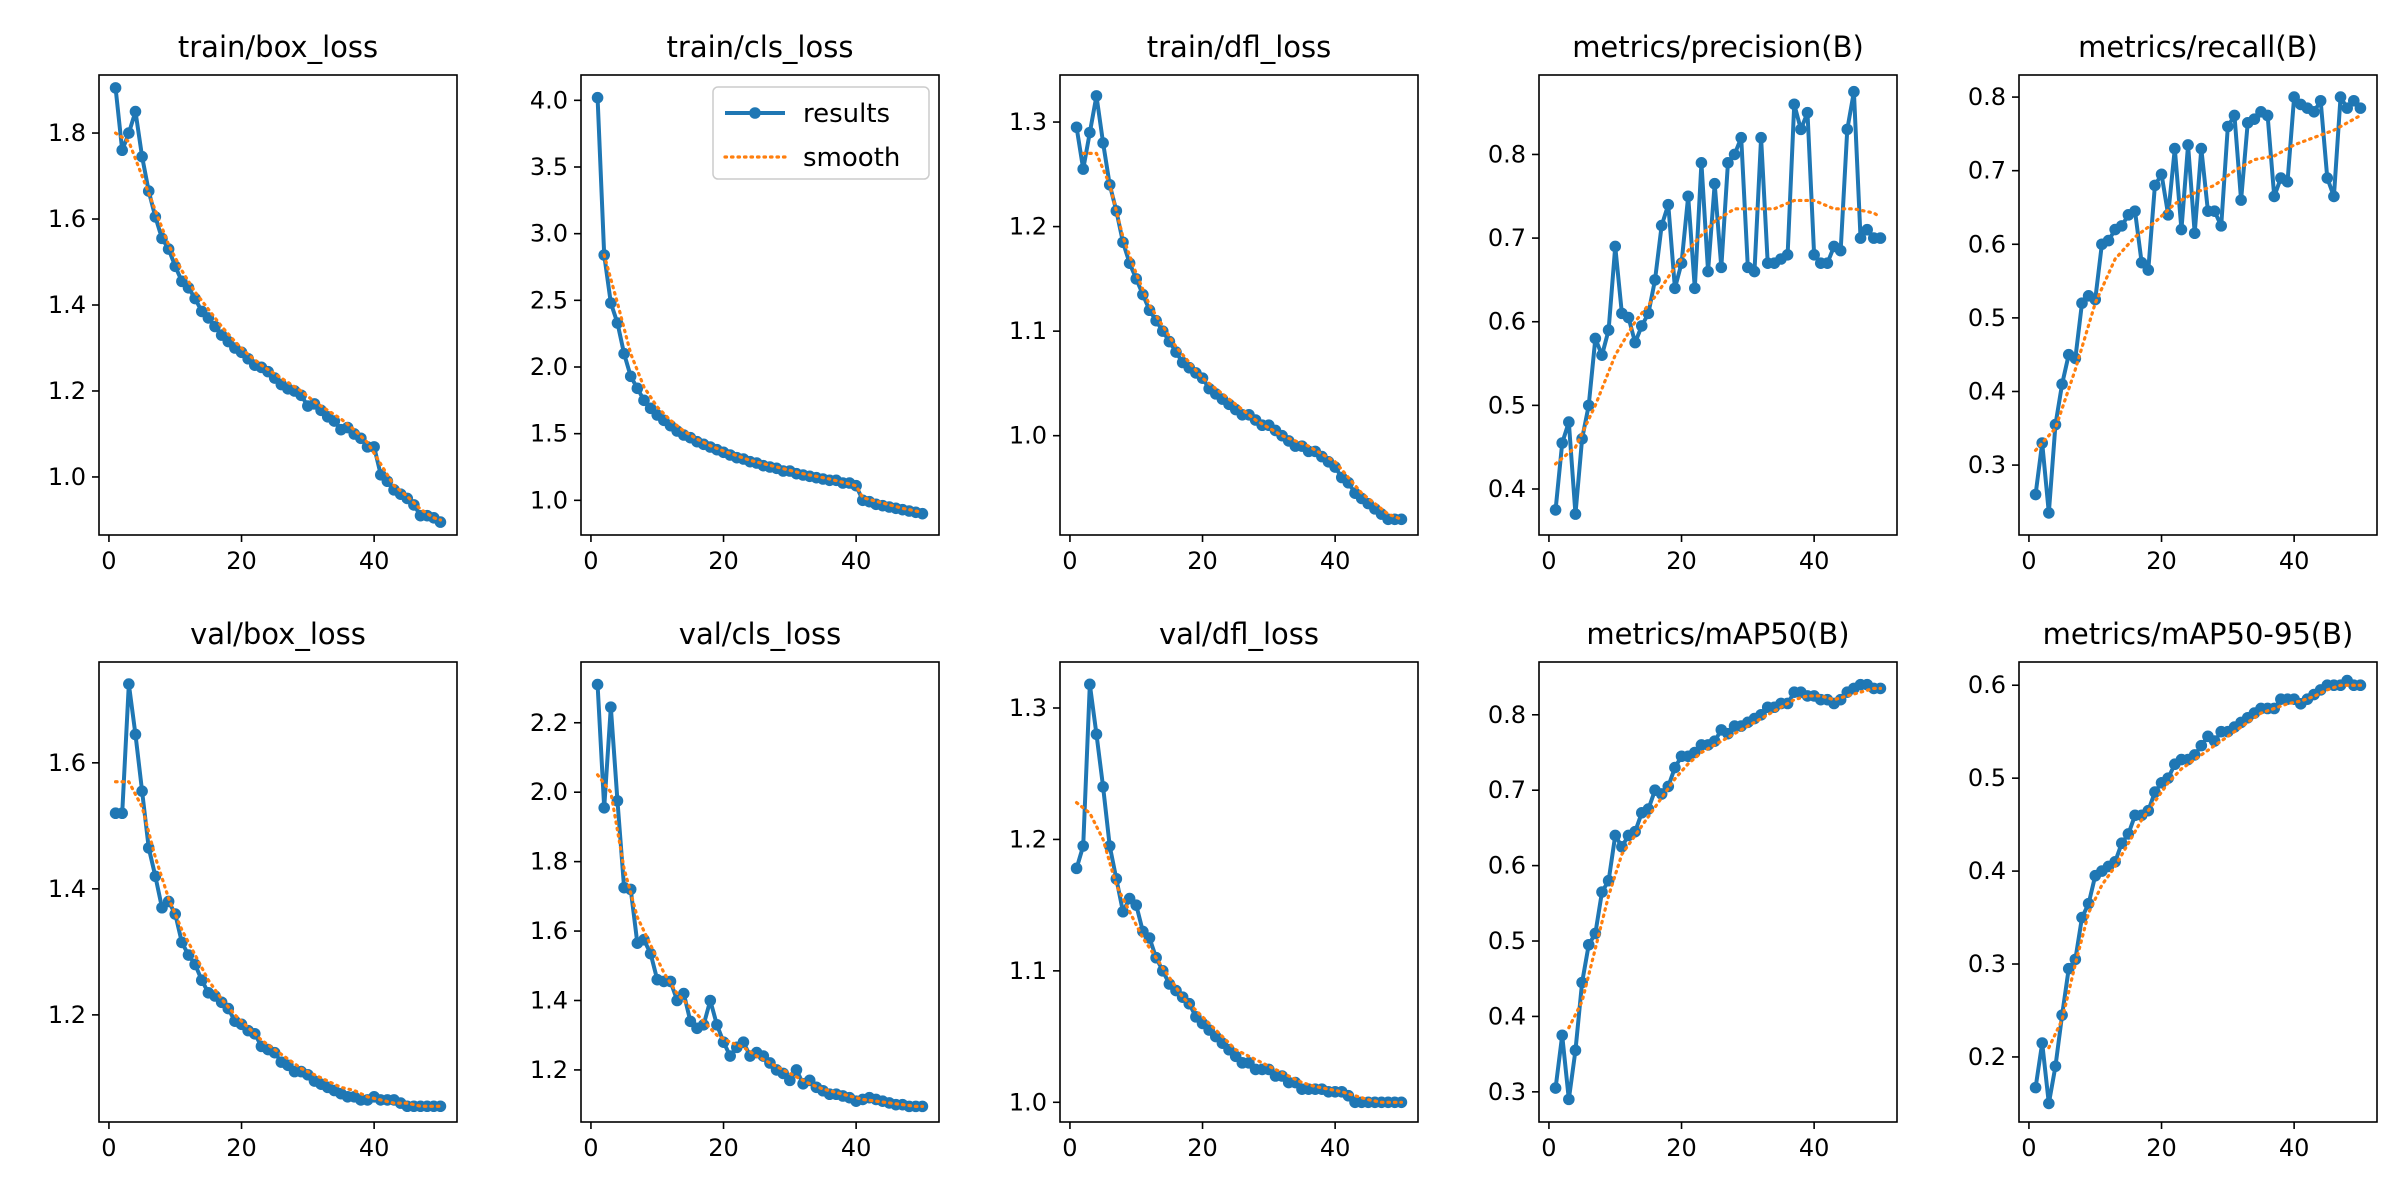 The image size is (2400, 1200). Describe the element at coordinates (67, 477) in the screenshot. I see `y-tick-label: 1.0` at that location.